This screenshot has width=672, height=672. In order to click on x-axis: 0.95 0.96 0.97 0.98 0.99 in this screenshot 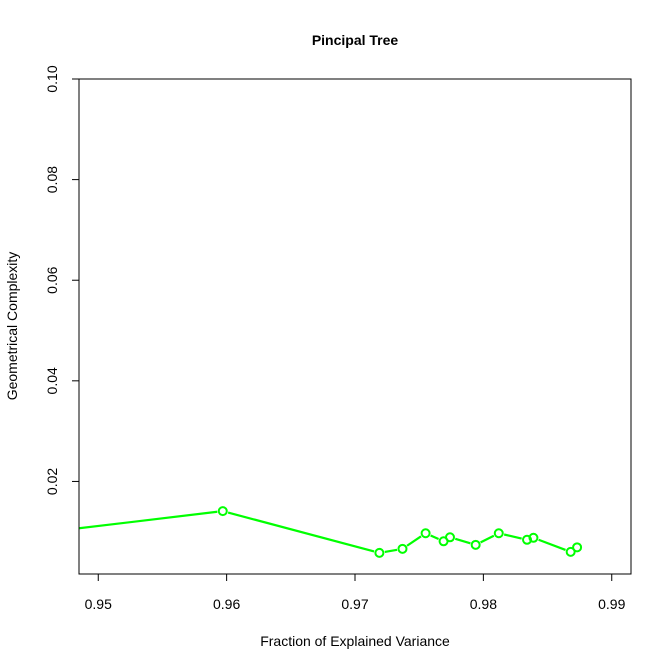, I will do `click(355, 592)`.